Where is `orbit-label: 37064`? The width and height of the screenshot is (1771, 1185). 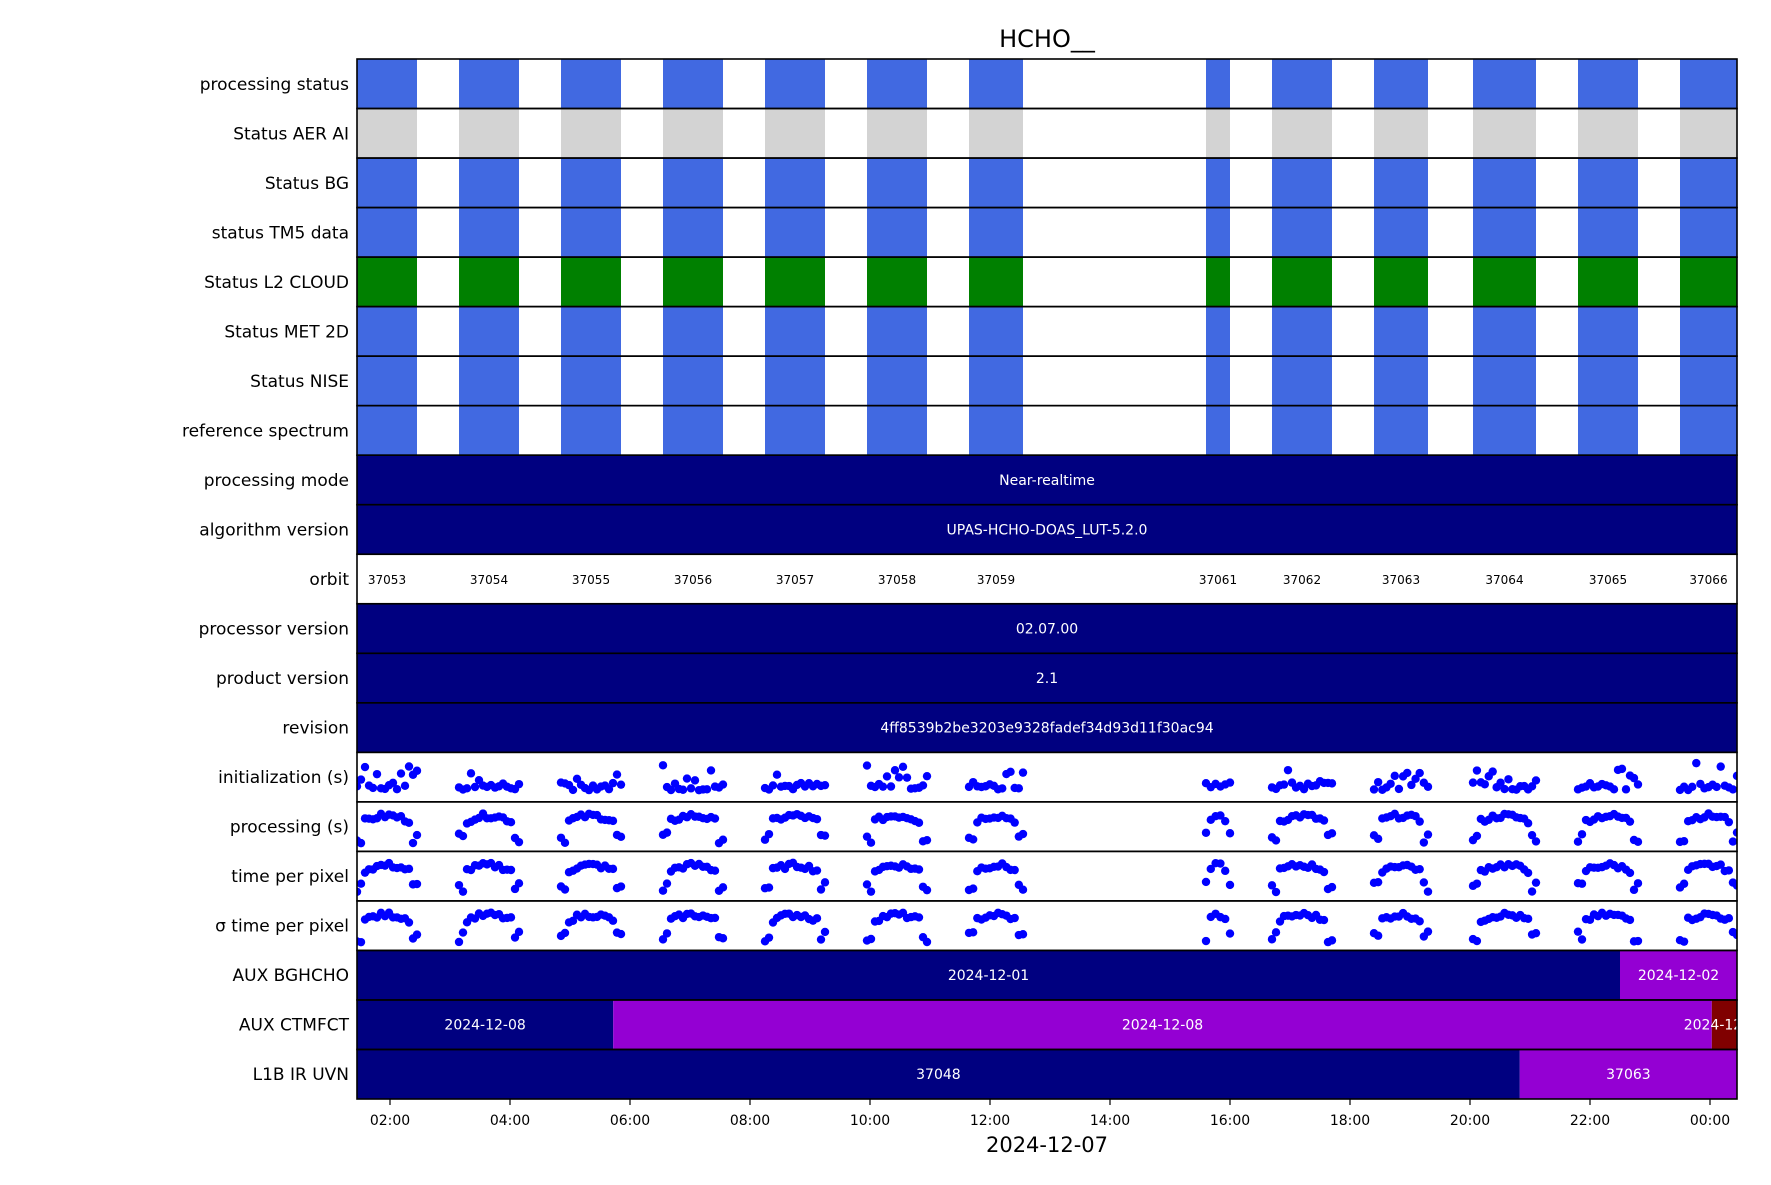
orbit-label: 37064 is located at coordinates (1504, 580).